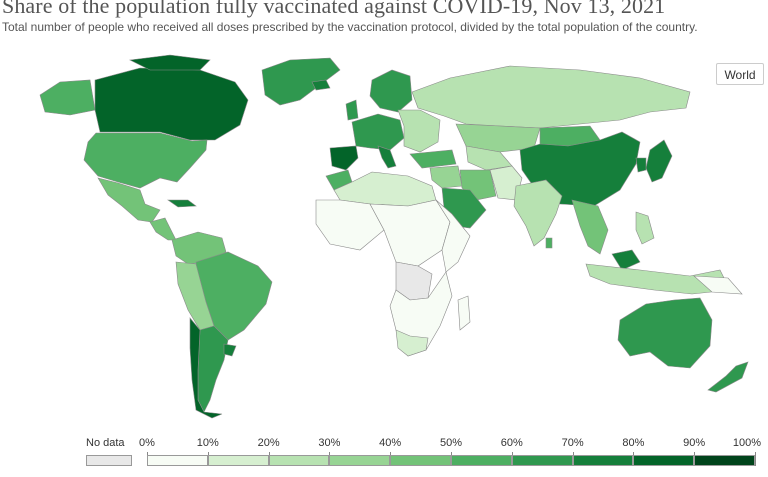 The width and height of the screenshot is (768, 477). I want to click on legend-tick-label: 100%, so click(747, 443).